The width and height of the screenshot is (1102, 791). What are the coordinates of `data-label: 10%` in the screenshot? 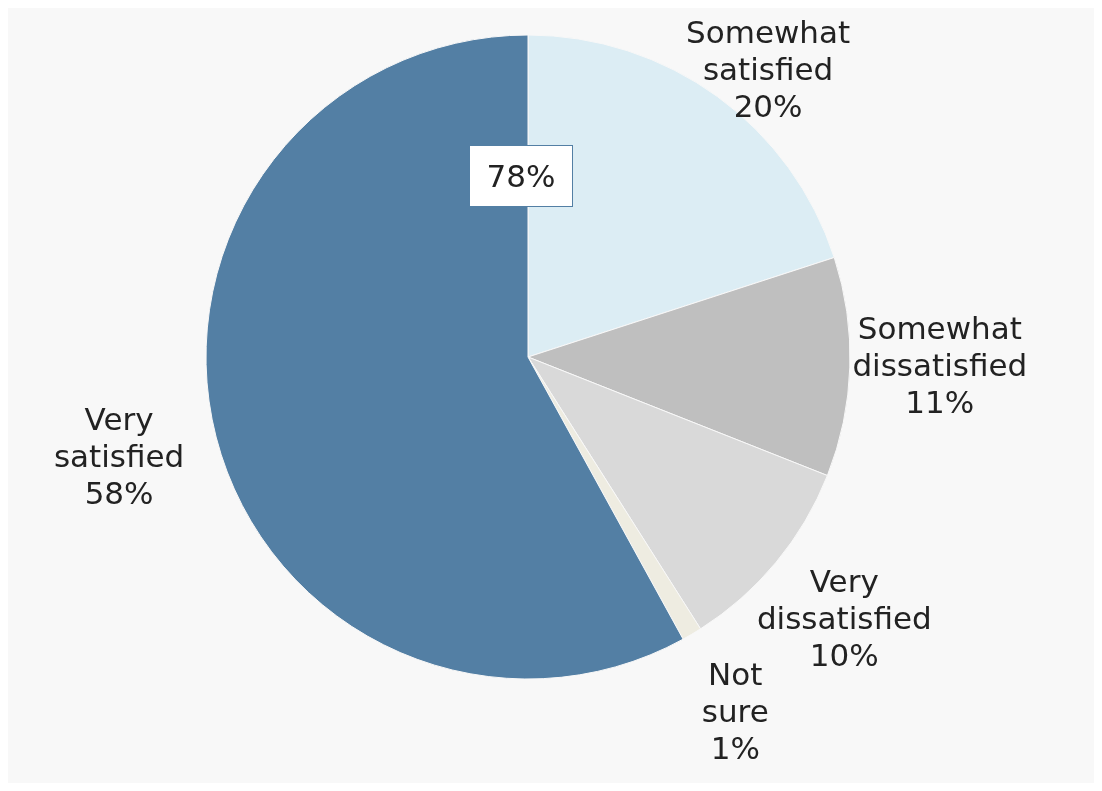 It's located at (844, 654).